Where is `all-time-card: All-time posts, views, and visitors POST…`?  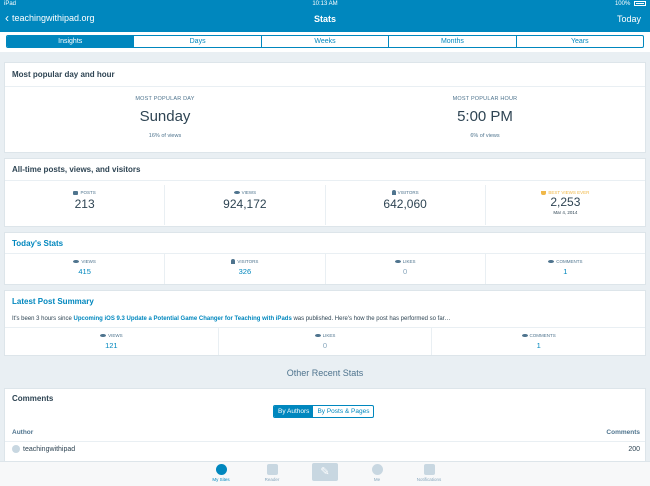 all-time-card: All-time posts, views, and visitors POST… is located at coordinates (325, 192).